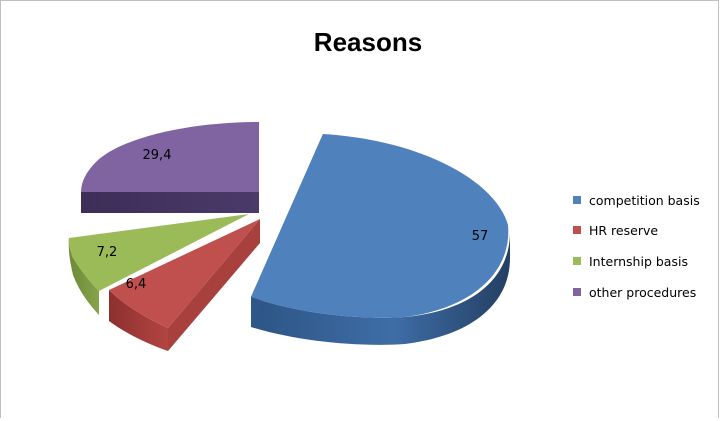  Describe the element at coordinates (83, 276) in the screenshot. I see `slice-internship-basis-side` at that location.